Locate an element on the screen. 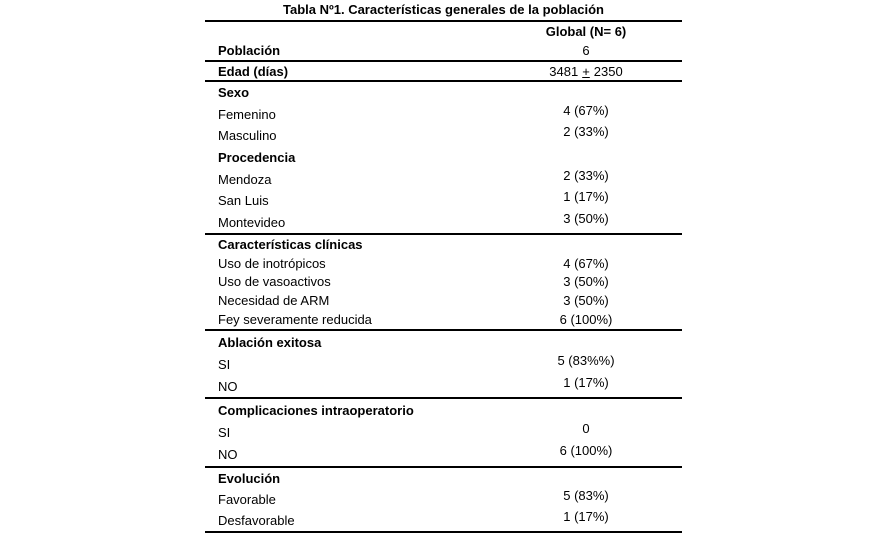  table-header-group: Global (N= 6) Población 6 is located at coordinates (443, 40).